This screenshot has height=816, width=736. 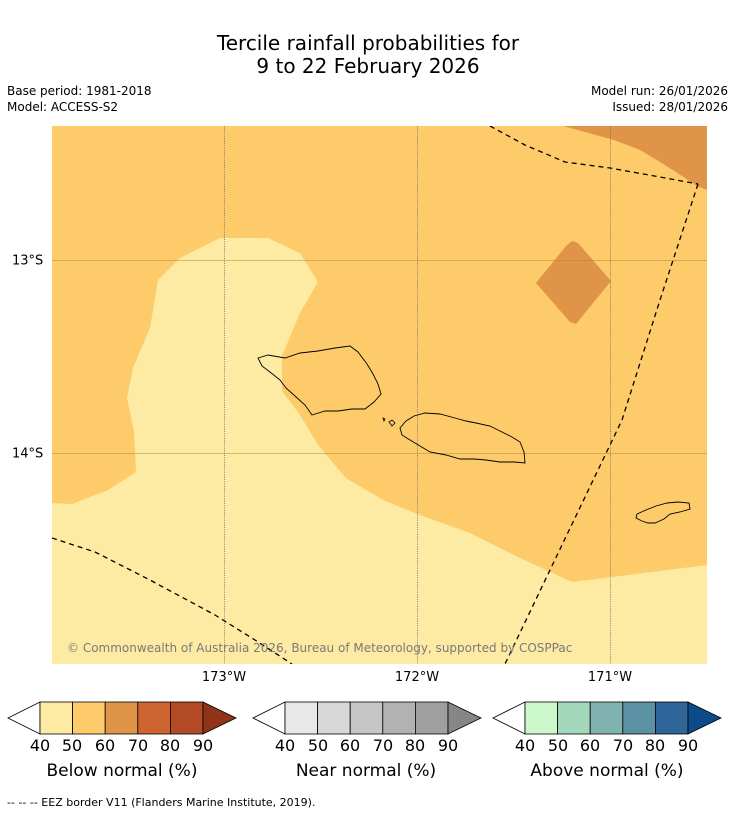 What do you see at coordinates (72, 745) in the screenshot?
I see `tick-below-50: 50` at bounding box center [72, 745].